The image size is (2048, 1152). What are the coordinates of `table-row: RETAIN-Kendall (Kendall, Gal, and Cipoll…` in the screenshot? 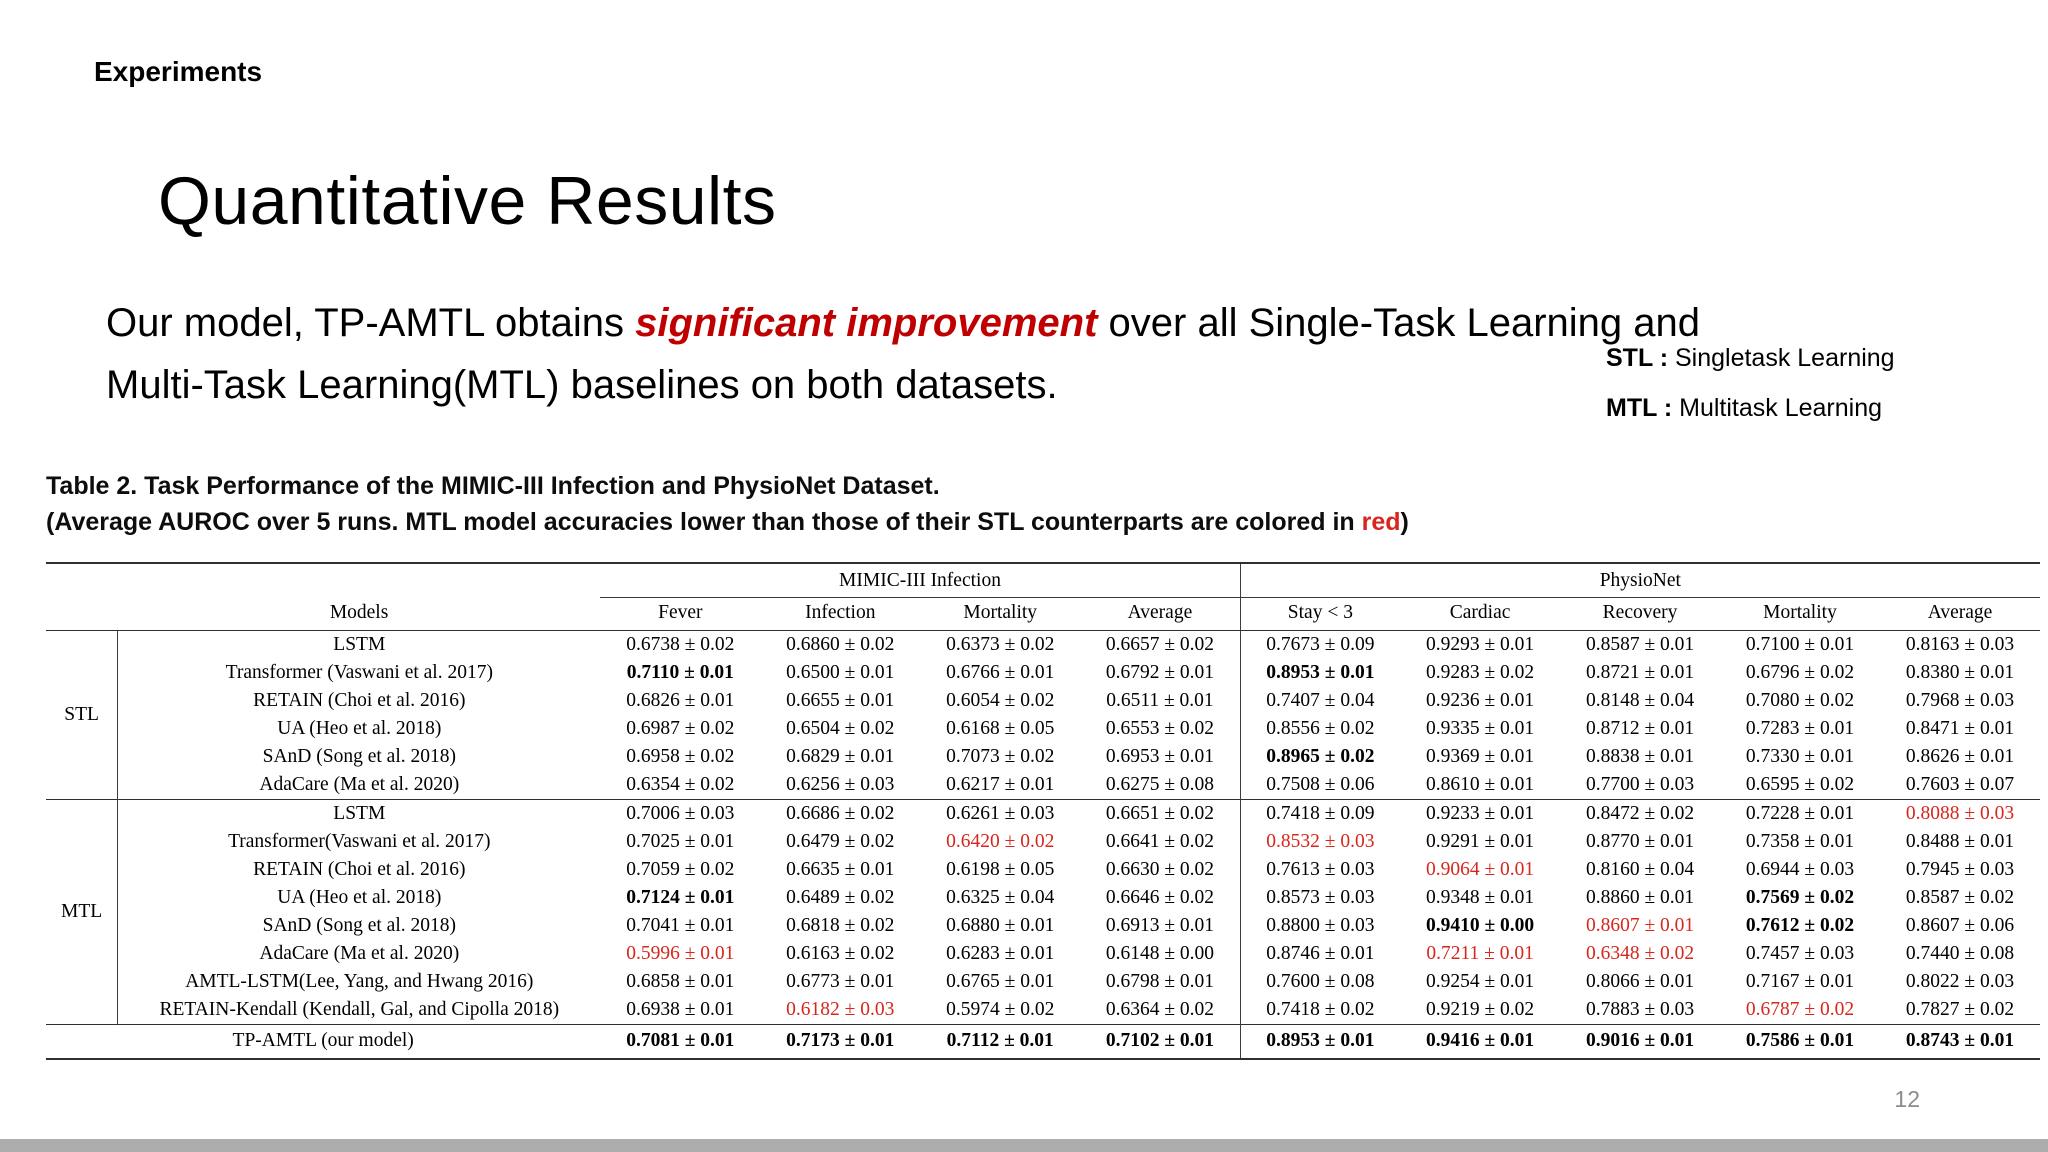 It's located at (1043, 1010).